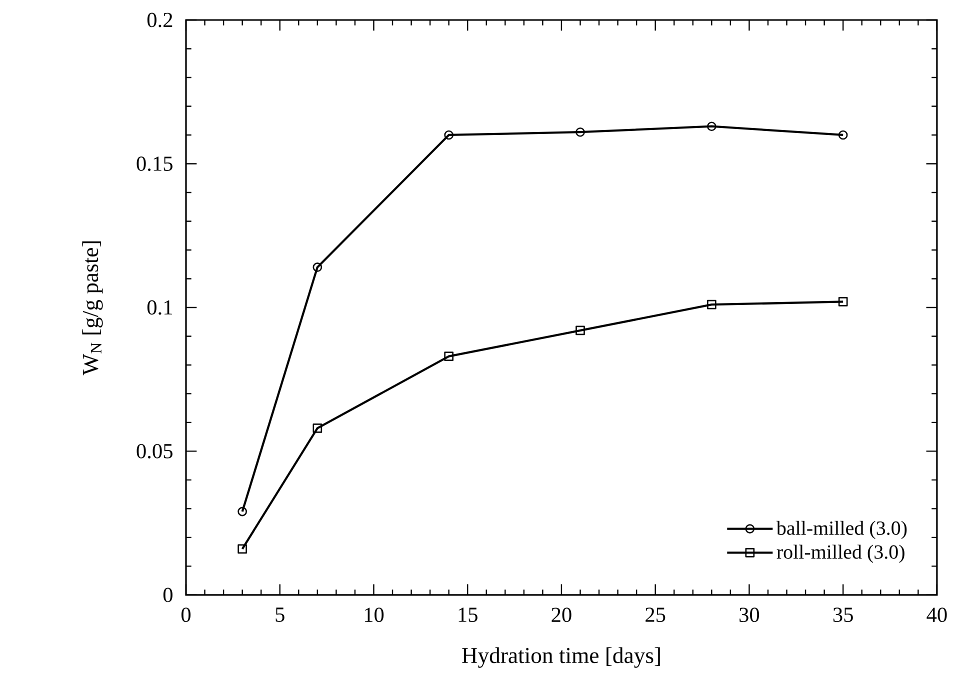 The width and height of the screenshot is (966, 694). What do you see at coordinates (843, 615) in the screenshot?
I see `x-tick-label: 35` at bounding box center [843, 615].